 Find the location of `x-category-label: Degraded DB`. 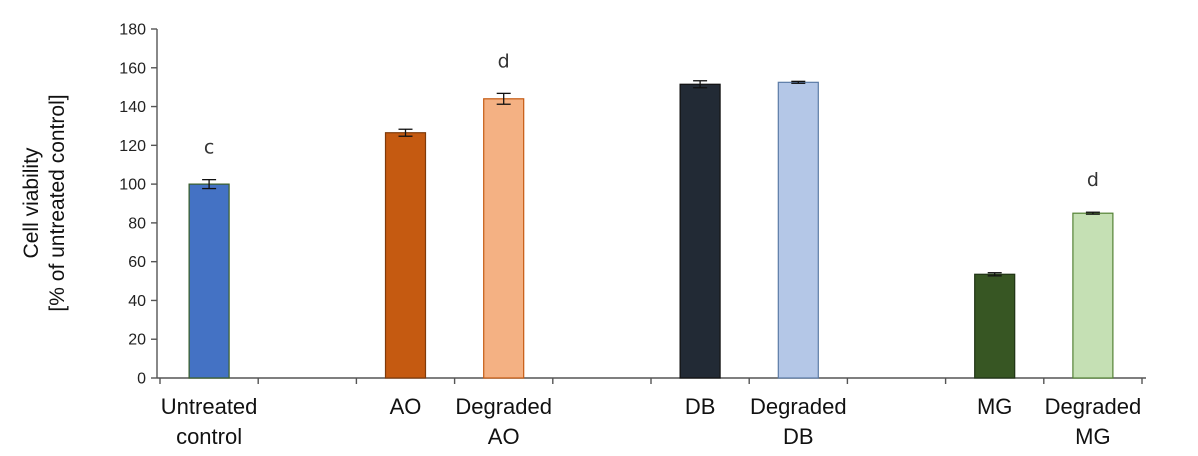

x-category-label: Degraded DB is located at coordinates (798, 421).